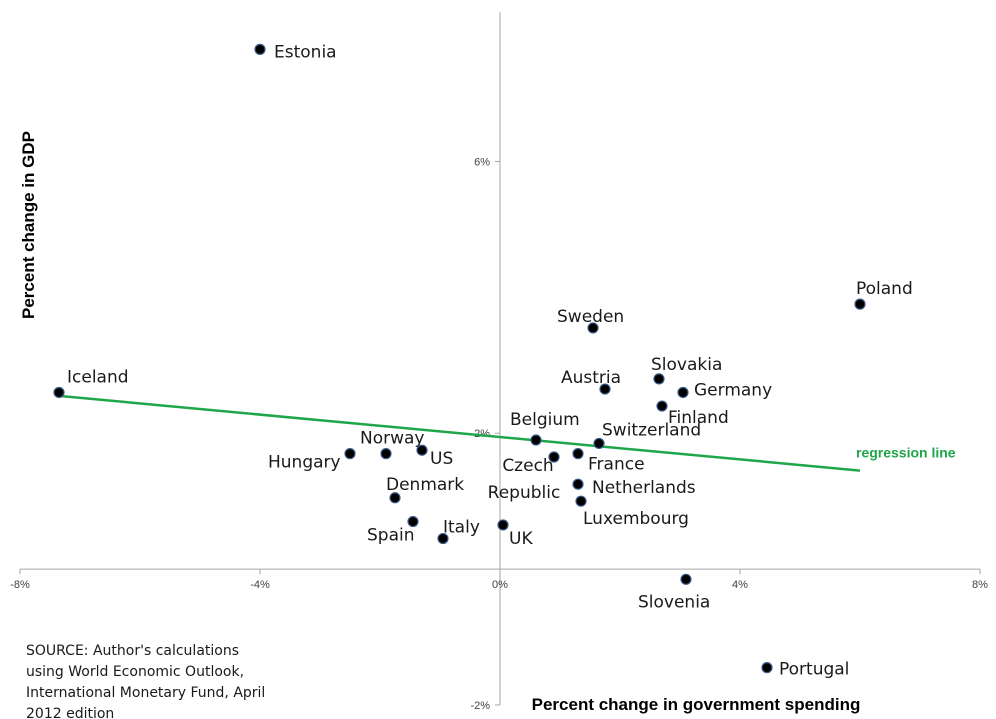 Image resolution: width=996 pixels, height=719 pixels. What do you see at coordinates (425, 485) in the screenshot?
I see `point-label: Denmark` at bounding box center [425, 485].